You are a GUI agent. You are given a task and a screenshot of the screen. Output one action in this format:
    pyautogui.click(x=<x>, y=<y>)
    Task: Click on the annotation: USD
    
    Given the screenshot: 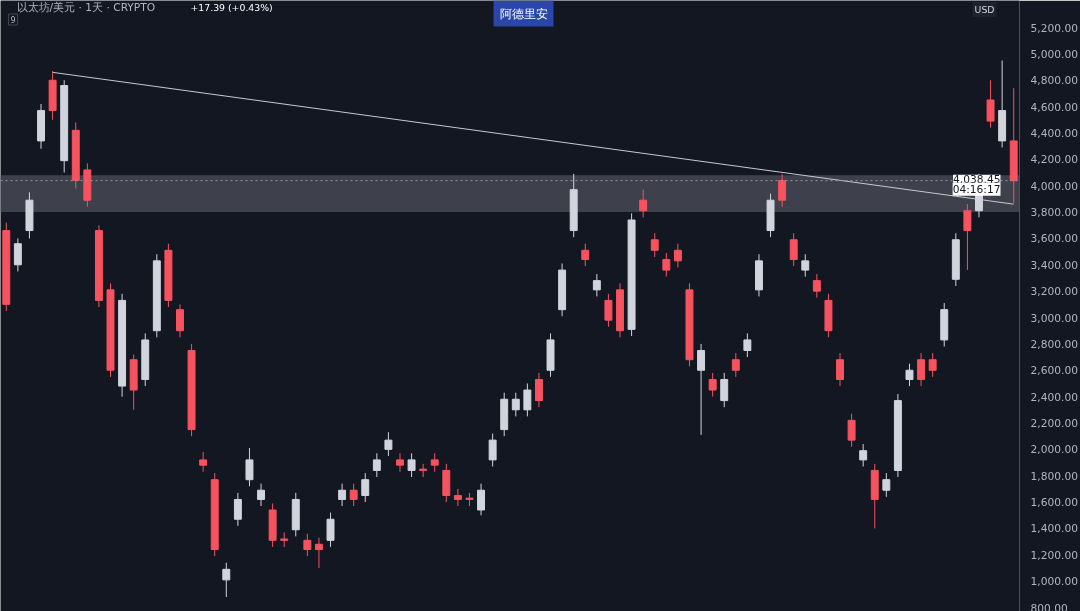 What is the action you would take?
    pyautogui.click(x=984, y=9)
    